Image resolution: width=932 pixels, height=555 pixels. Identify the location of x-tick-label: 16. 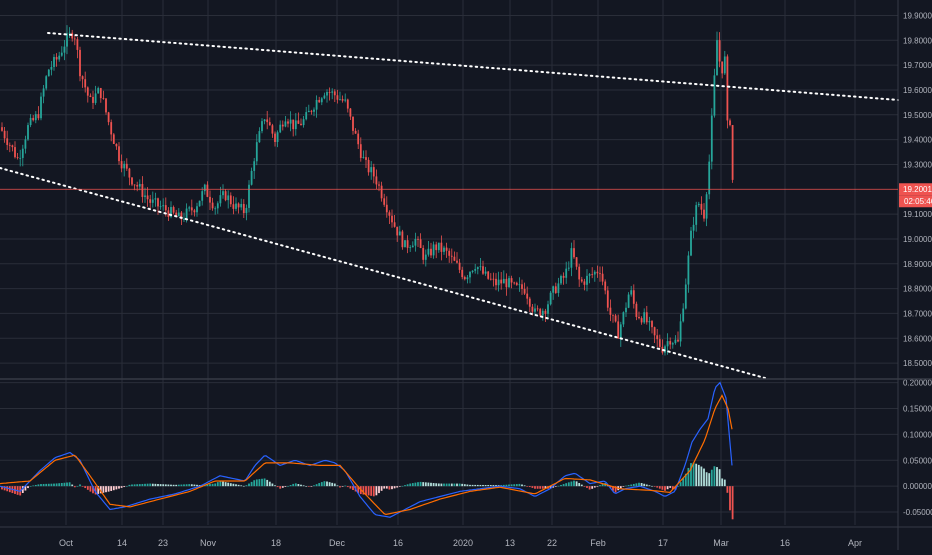
(398, 543).